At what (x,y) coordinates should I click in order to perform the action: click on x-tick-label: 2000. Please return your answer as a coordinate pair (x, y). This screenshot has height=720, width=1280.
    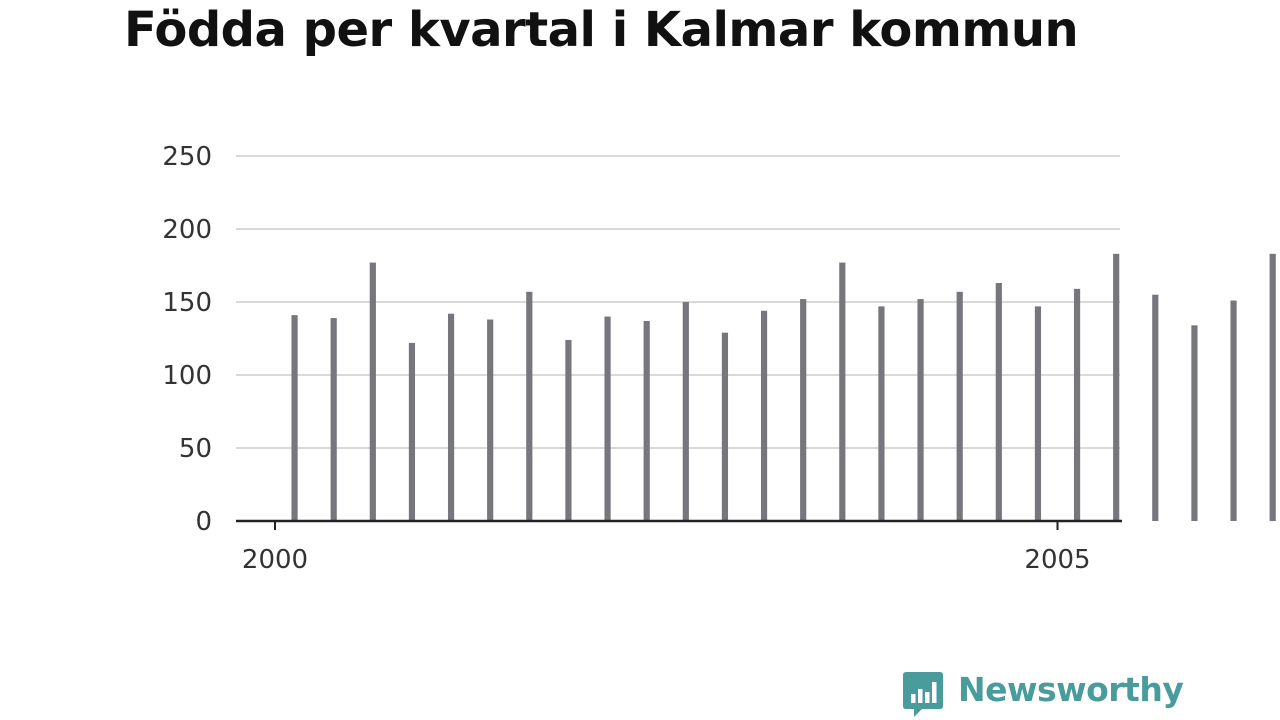
    Looking at the image, I should click on (275, 560).